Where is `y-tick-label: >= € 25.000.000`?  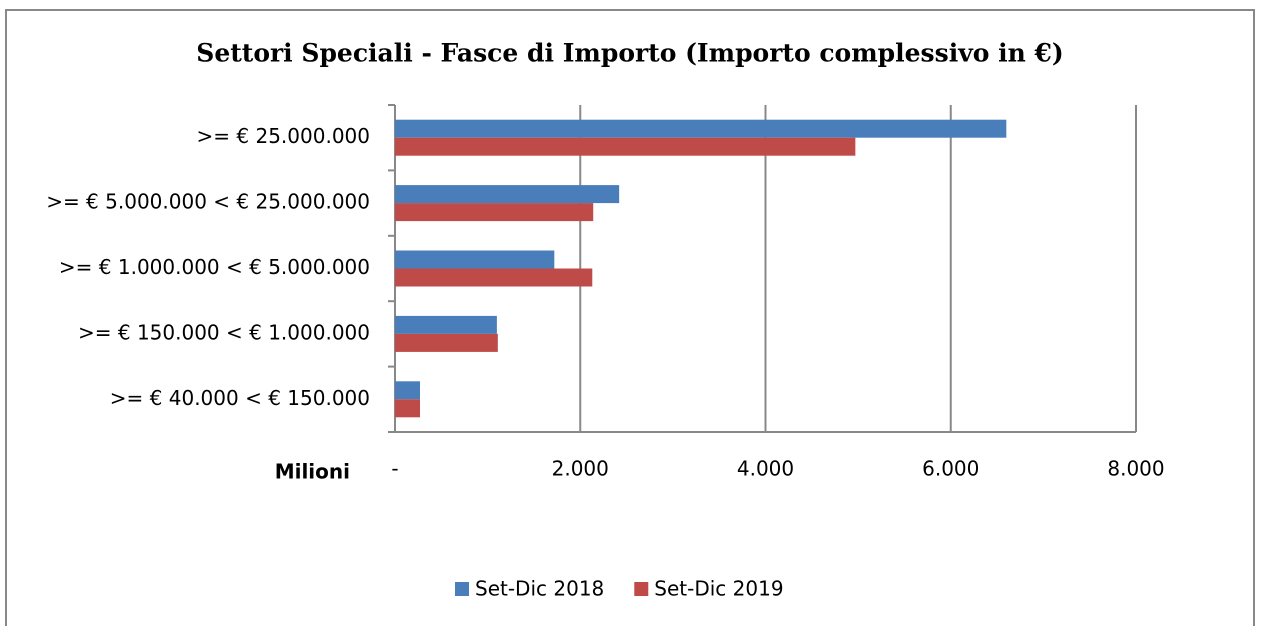 y-tick-label: >= € 25.000.000 is located at coordinates (283, 136).